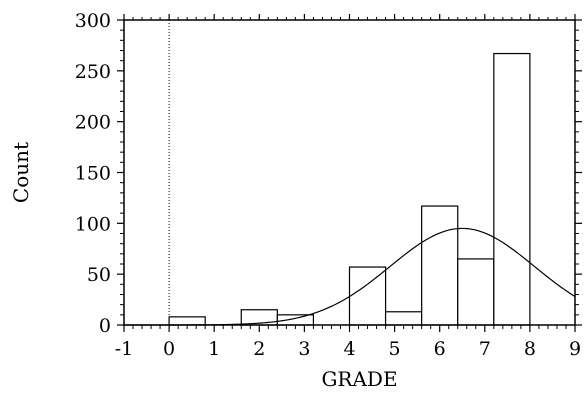 The width and height of the screenshot is (587, 395). I want to click on y-tick-label: 250, so click(93, 72).